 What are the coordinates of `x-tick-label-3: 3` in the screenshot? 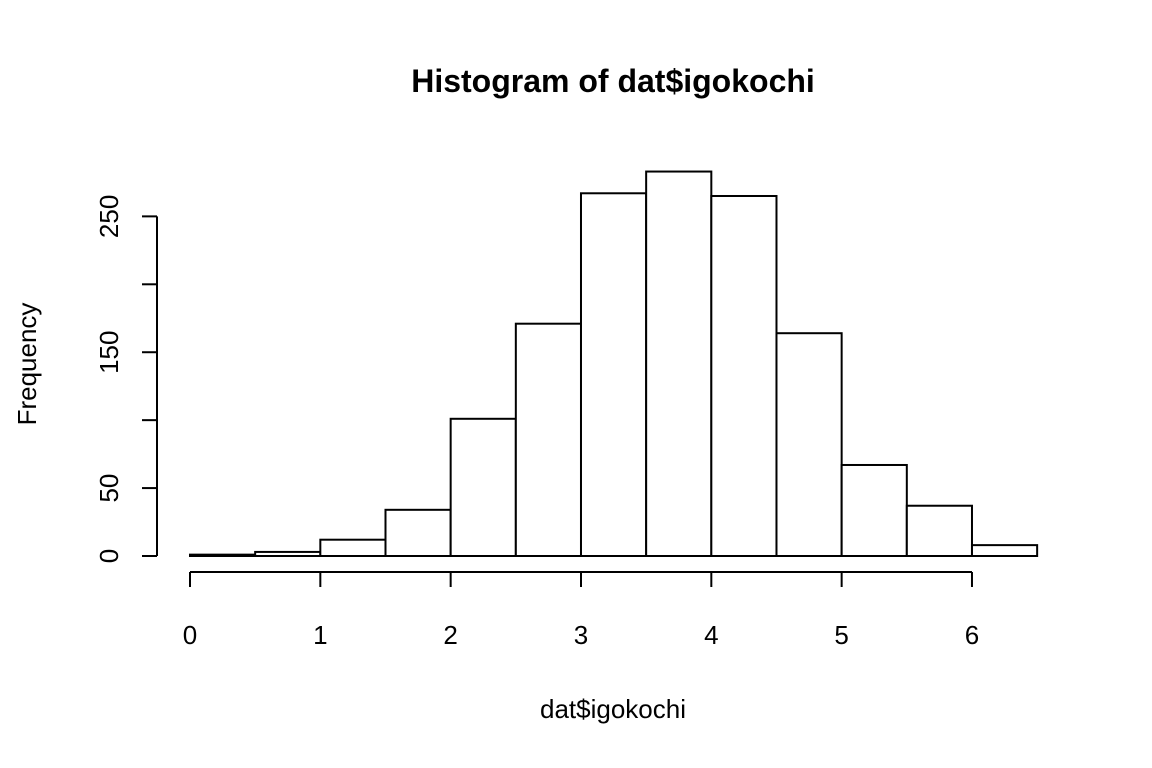 It's located at (581, 635).